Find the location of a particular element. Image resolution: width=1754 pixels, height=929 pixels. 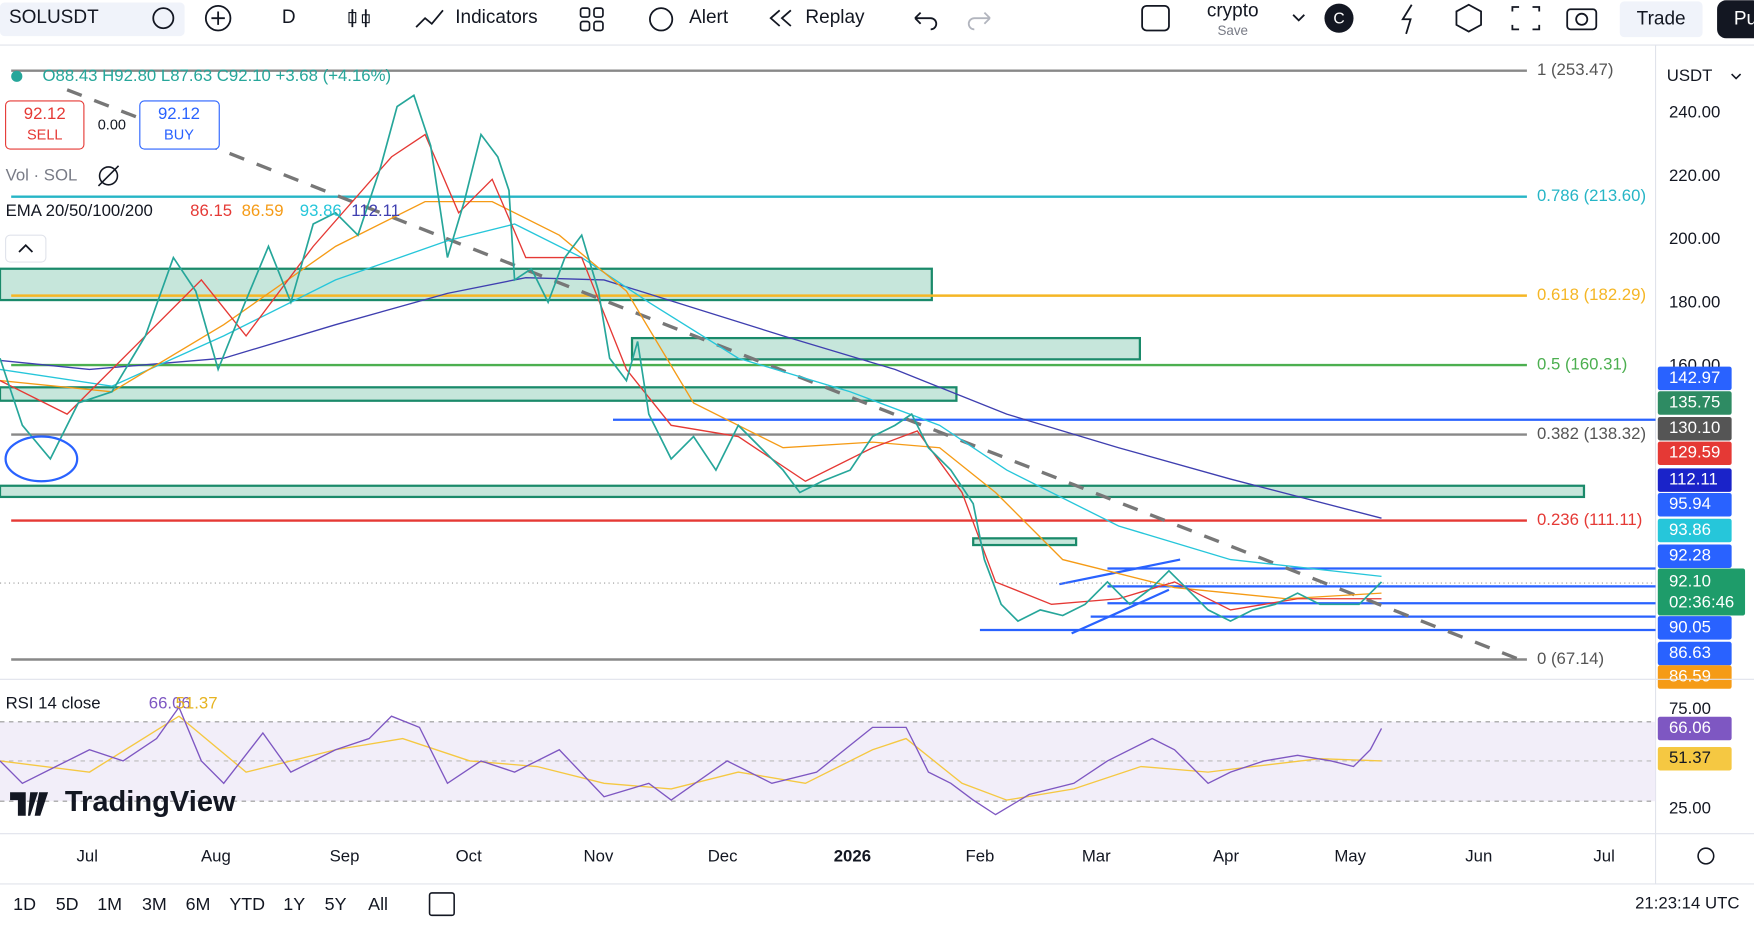

price-tag-label: 129.59 is located at coordinates (1694, 452).